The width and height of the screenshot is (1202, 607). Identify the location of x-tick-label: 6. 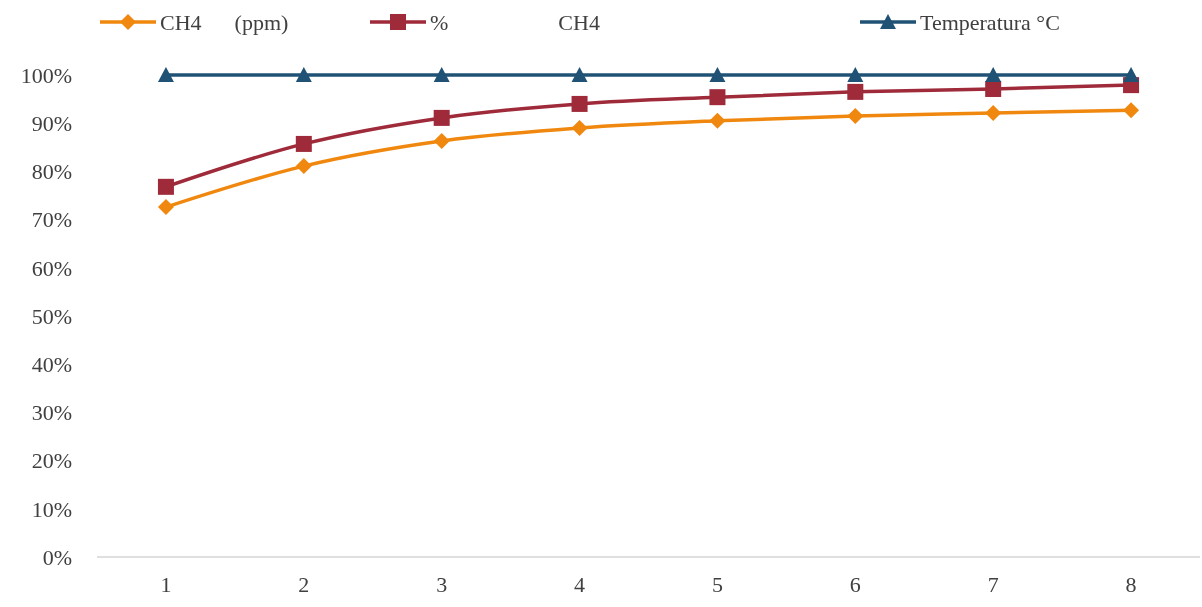
(855, 584).